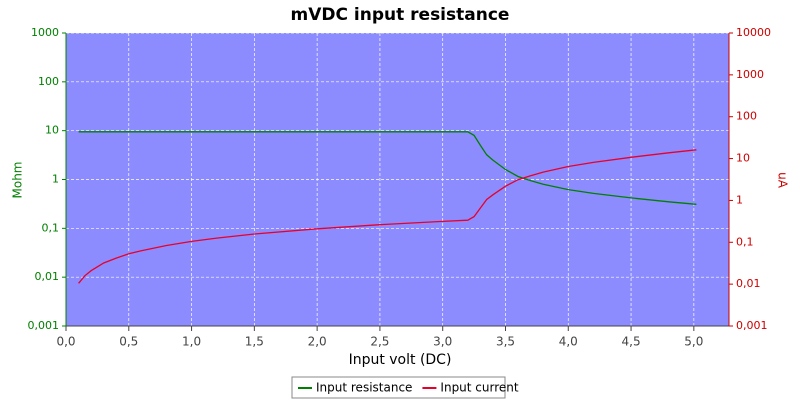  What do you see at coordinates (748, 283) in the screenshot?
I see `y2-tick-label: 0,01` at bounding box center [748, 283].